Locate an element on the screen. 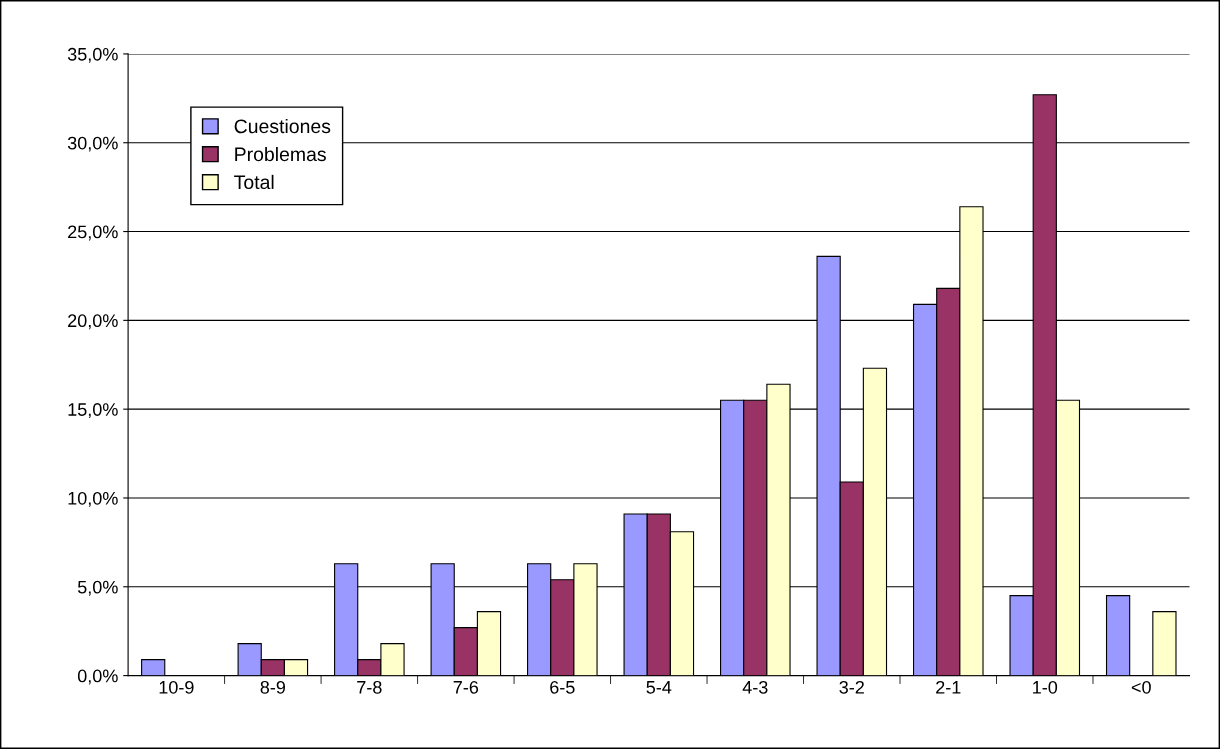  x-tick-label: 5-4 is located at coordinates (659, 687).